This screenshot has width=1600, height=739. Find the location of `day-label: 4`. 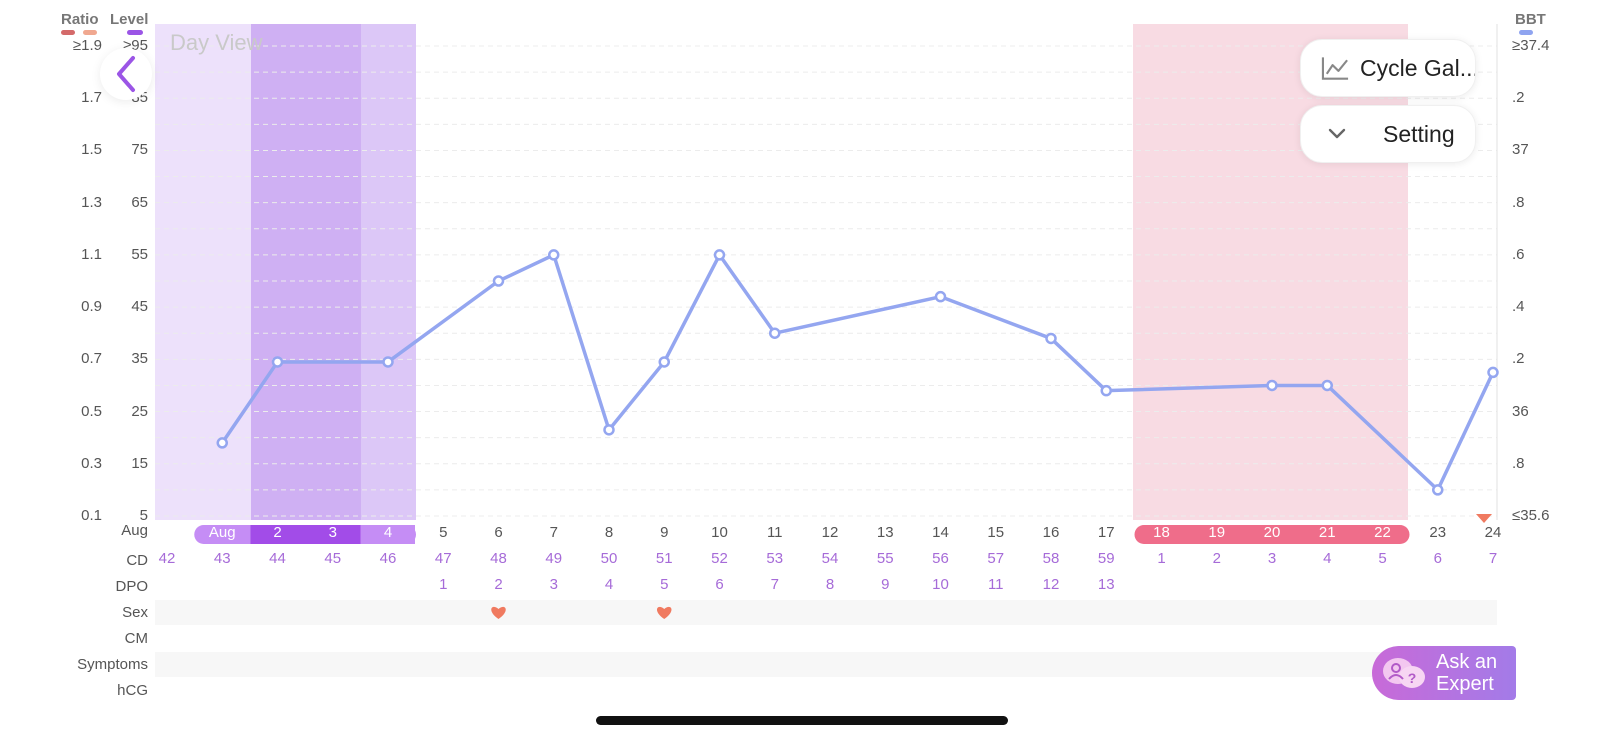

day-label: 4 is located at coordinates (388, 532).